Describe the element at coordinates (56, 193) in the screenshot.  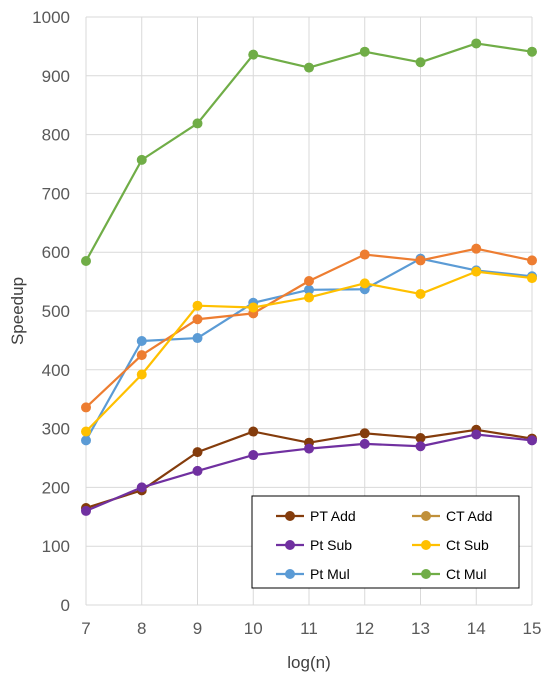
I see `y-tick-label: 700` at that location.